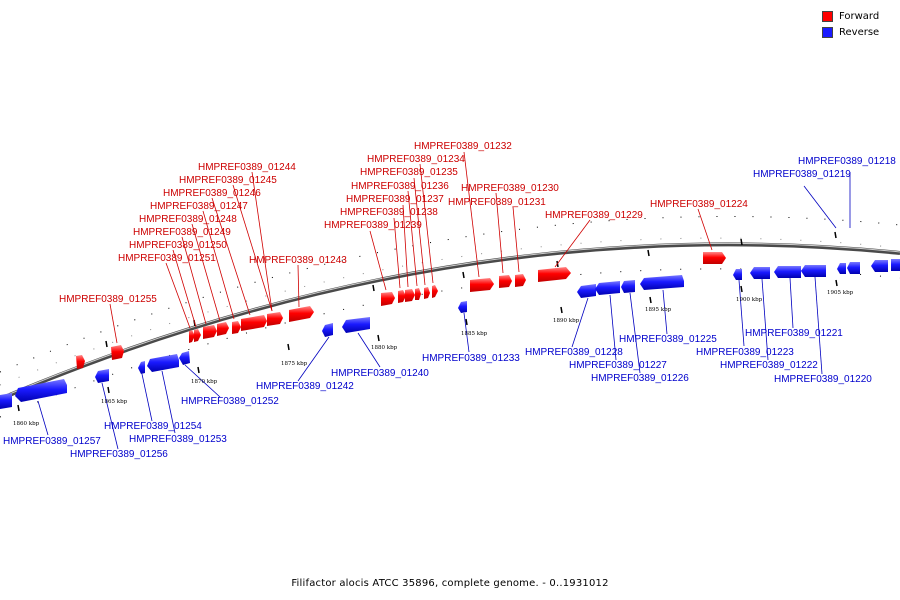 The height and width of the screenshot is (600, 900). Describe the element at coordinates (199, 206) in the screenshot. I see `forward-gene-label: HMPREF0389_01247` at that location.